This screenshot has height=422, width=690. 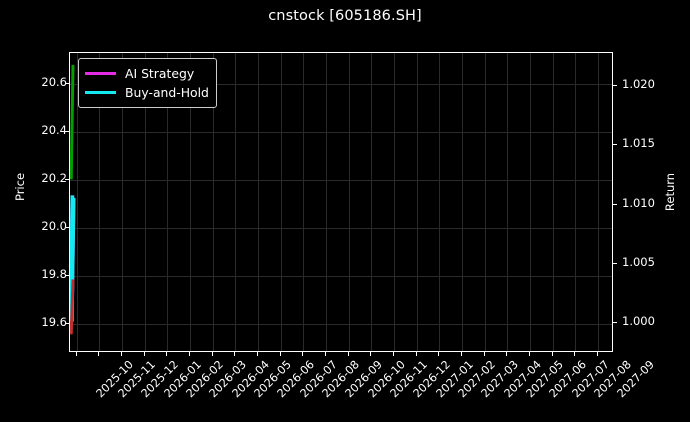 What do you see at coordinates (670, 192) in the screenshot?
I see `y-axis-right-label: Return` at bounding box center [670, 192].